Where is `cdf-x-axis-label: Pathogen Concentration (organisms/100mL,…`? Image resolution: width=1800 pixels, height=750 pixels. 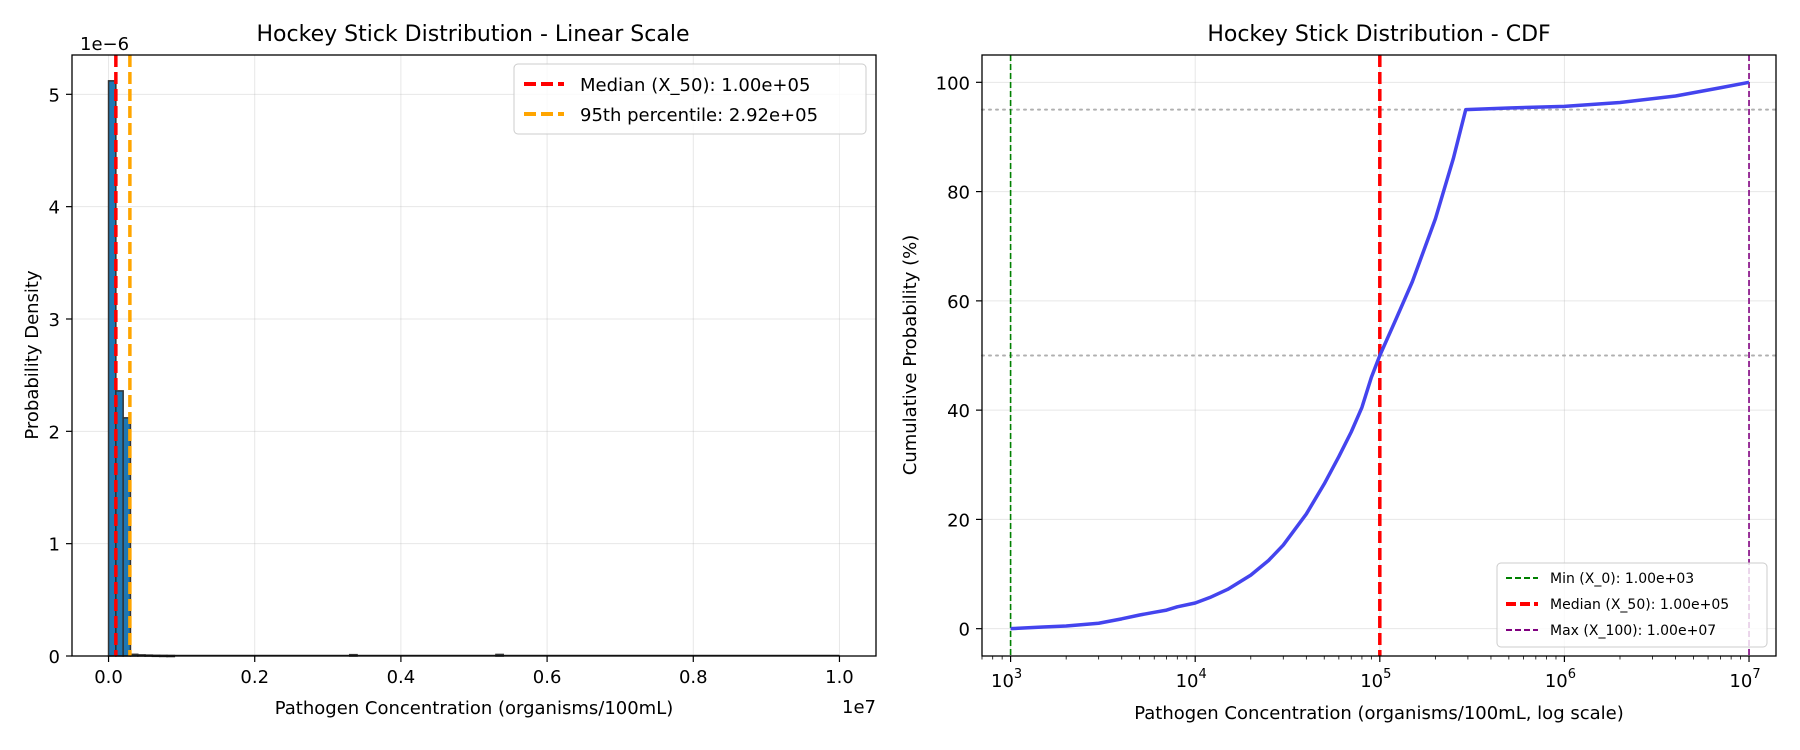 cdf-x-axis-label: Pathogen Concentration (organisms/100mL,… is located at coordinates (1379, 713).